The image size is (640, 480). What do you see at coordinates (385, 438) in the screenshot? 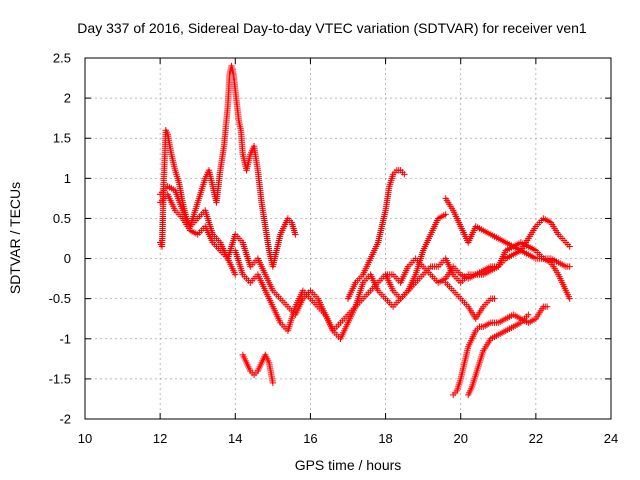
I see `x-tick-label: 18` at bounding box center [385, 438].